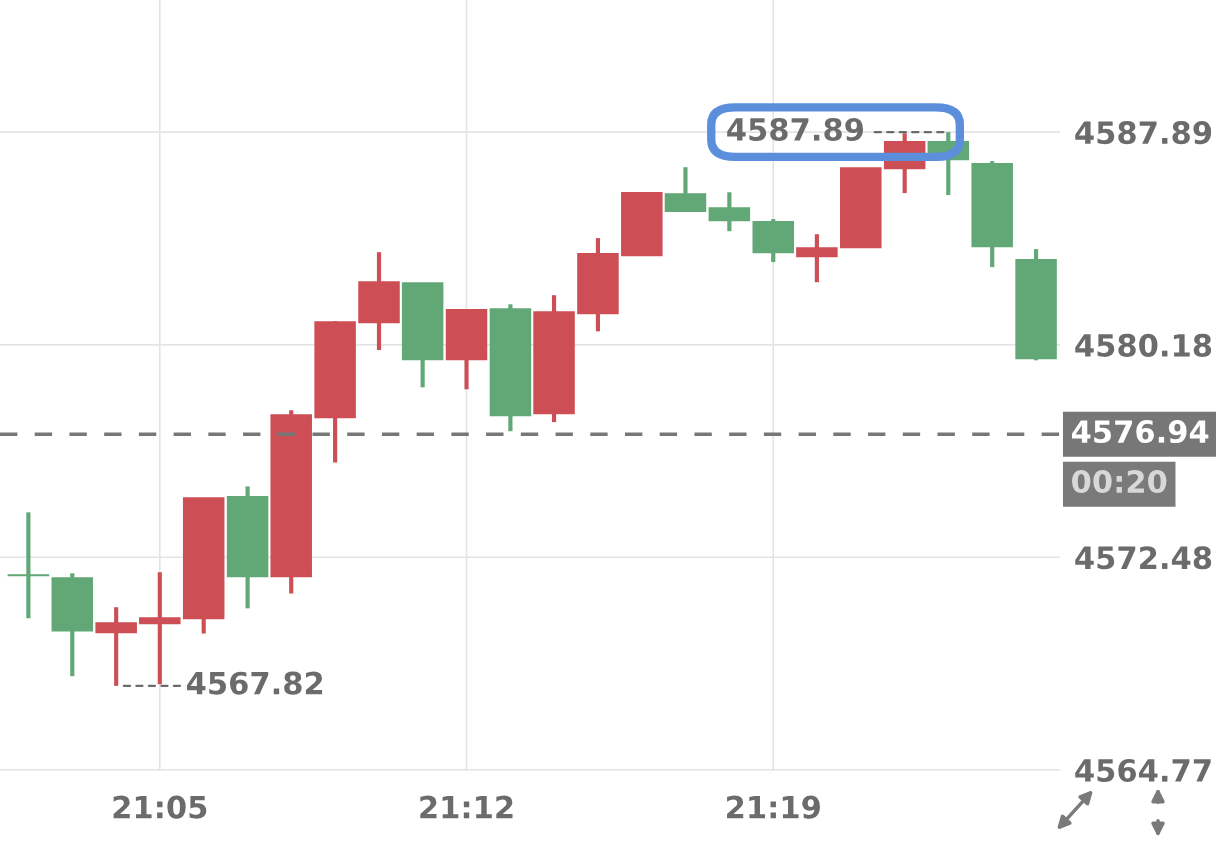  I want to click on x-tick-label: 21:05, so click(160, 807).